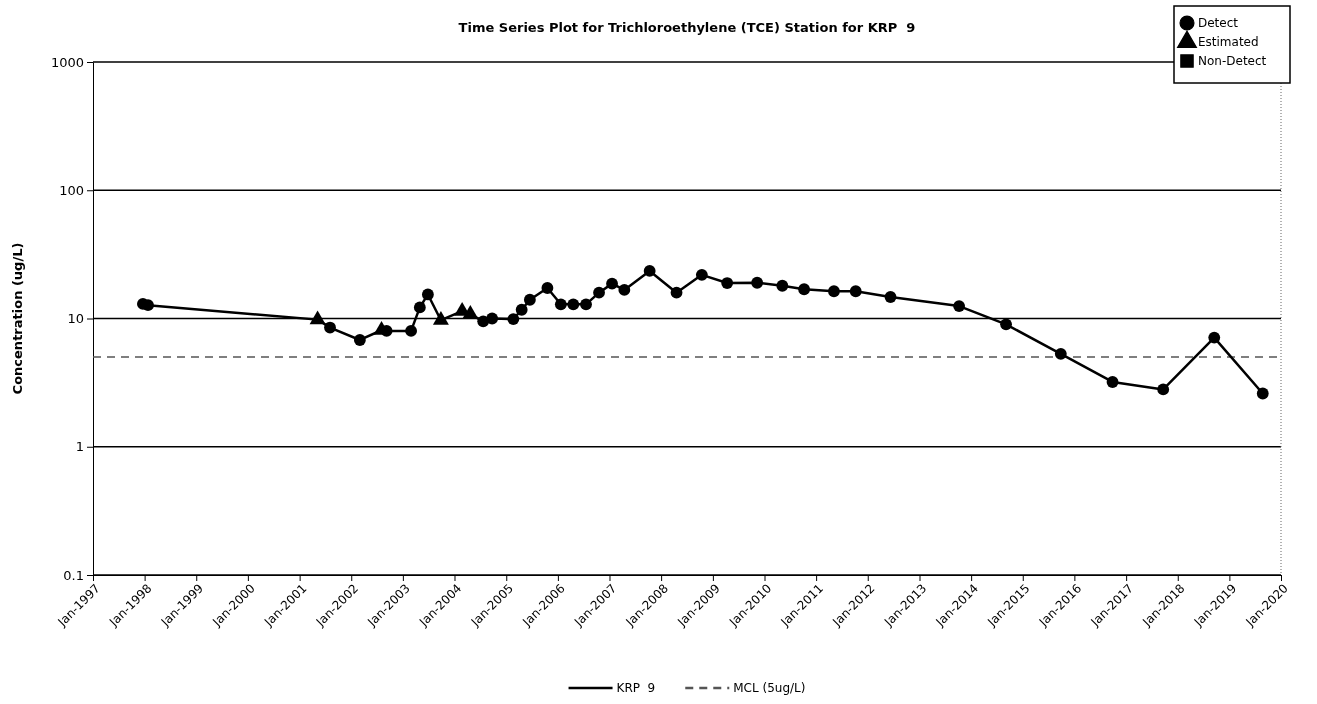 This screenshot has width=1317, height=704. What do you see at coordinates (1232, 61) in the screenshot?
I see `legend-label: Non-Detect` at bounding box center [1232, 61].